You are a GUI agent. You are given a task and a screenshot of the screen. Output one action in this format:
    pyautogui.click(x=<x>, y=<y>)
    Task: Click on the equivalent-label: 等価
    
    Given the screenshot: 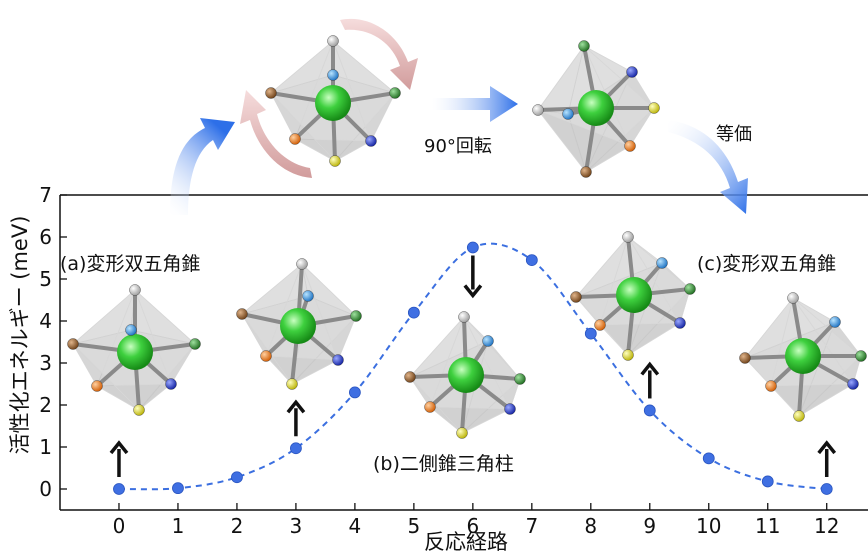 What is the action you would take?
    pyautogui.click(x=734, y=134)
    